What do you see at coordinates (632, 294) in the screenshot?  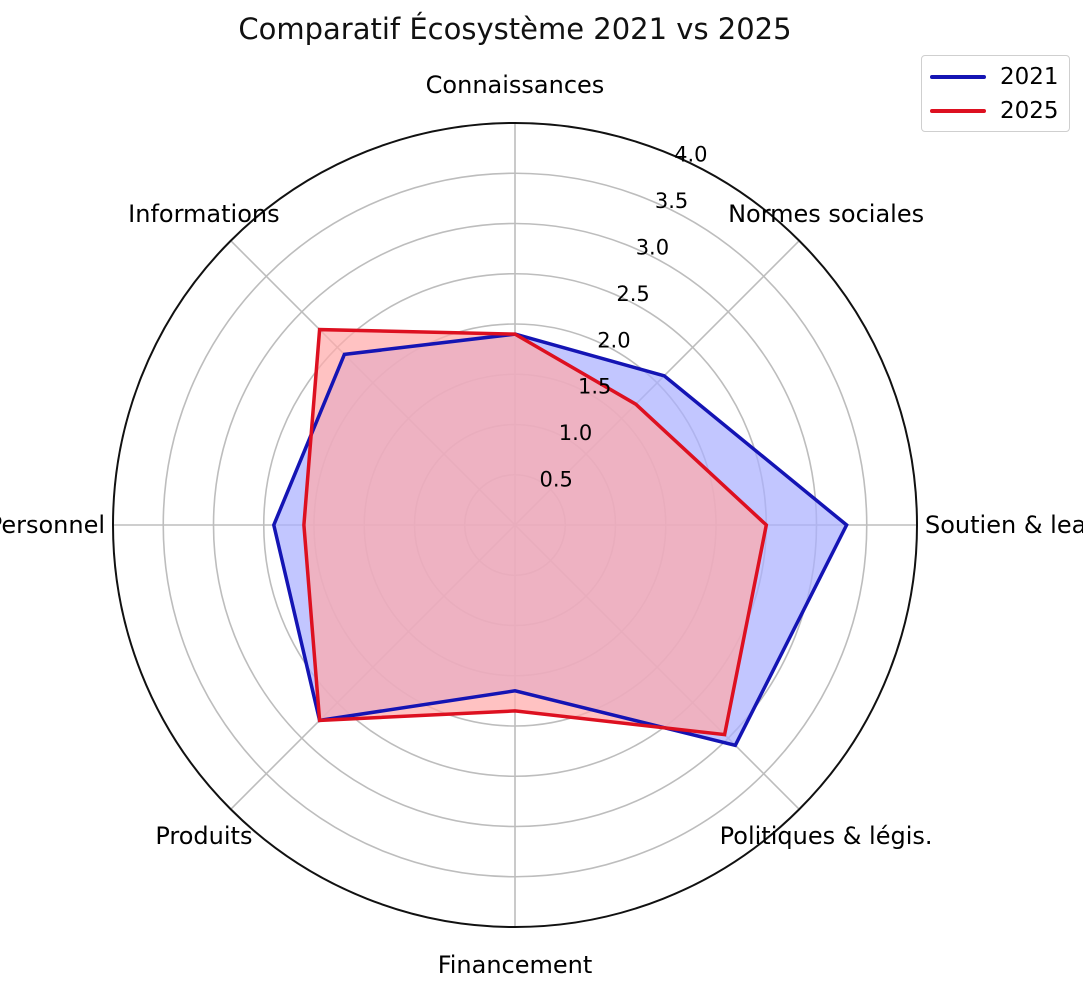 I see `r-tick-label: 2.5` at bounding box center [632, 294].